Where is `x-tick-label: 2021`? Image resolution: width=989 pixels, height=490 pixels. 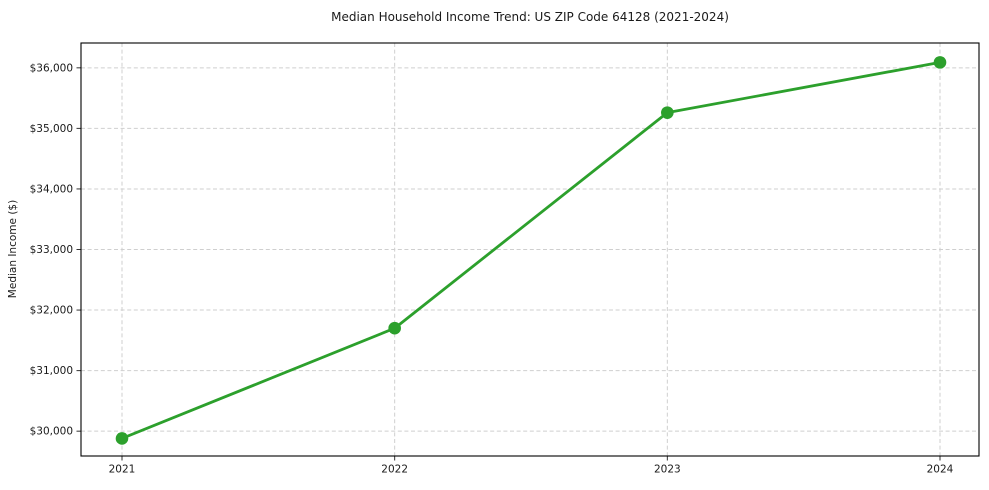
x-tick-label: 2021 is located at coordinates (122, 470).